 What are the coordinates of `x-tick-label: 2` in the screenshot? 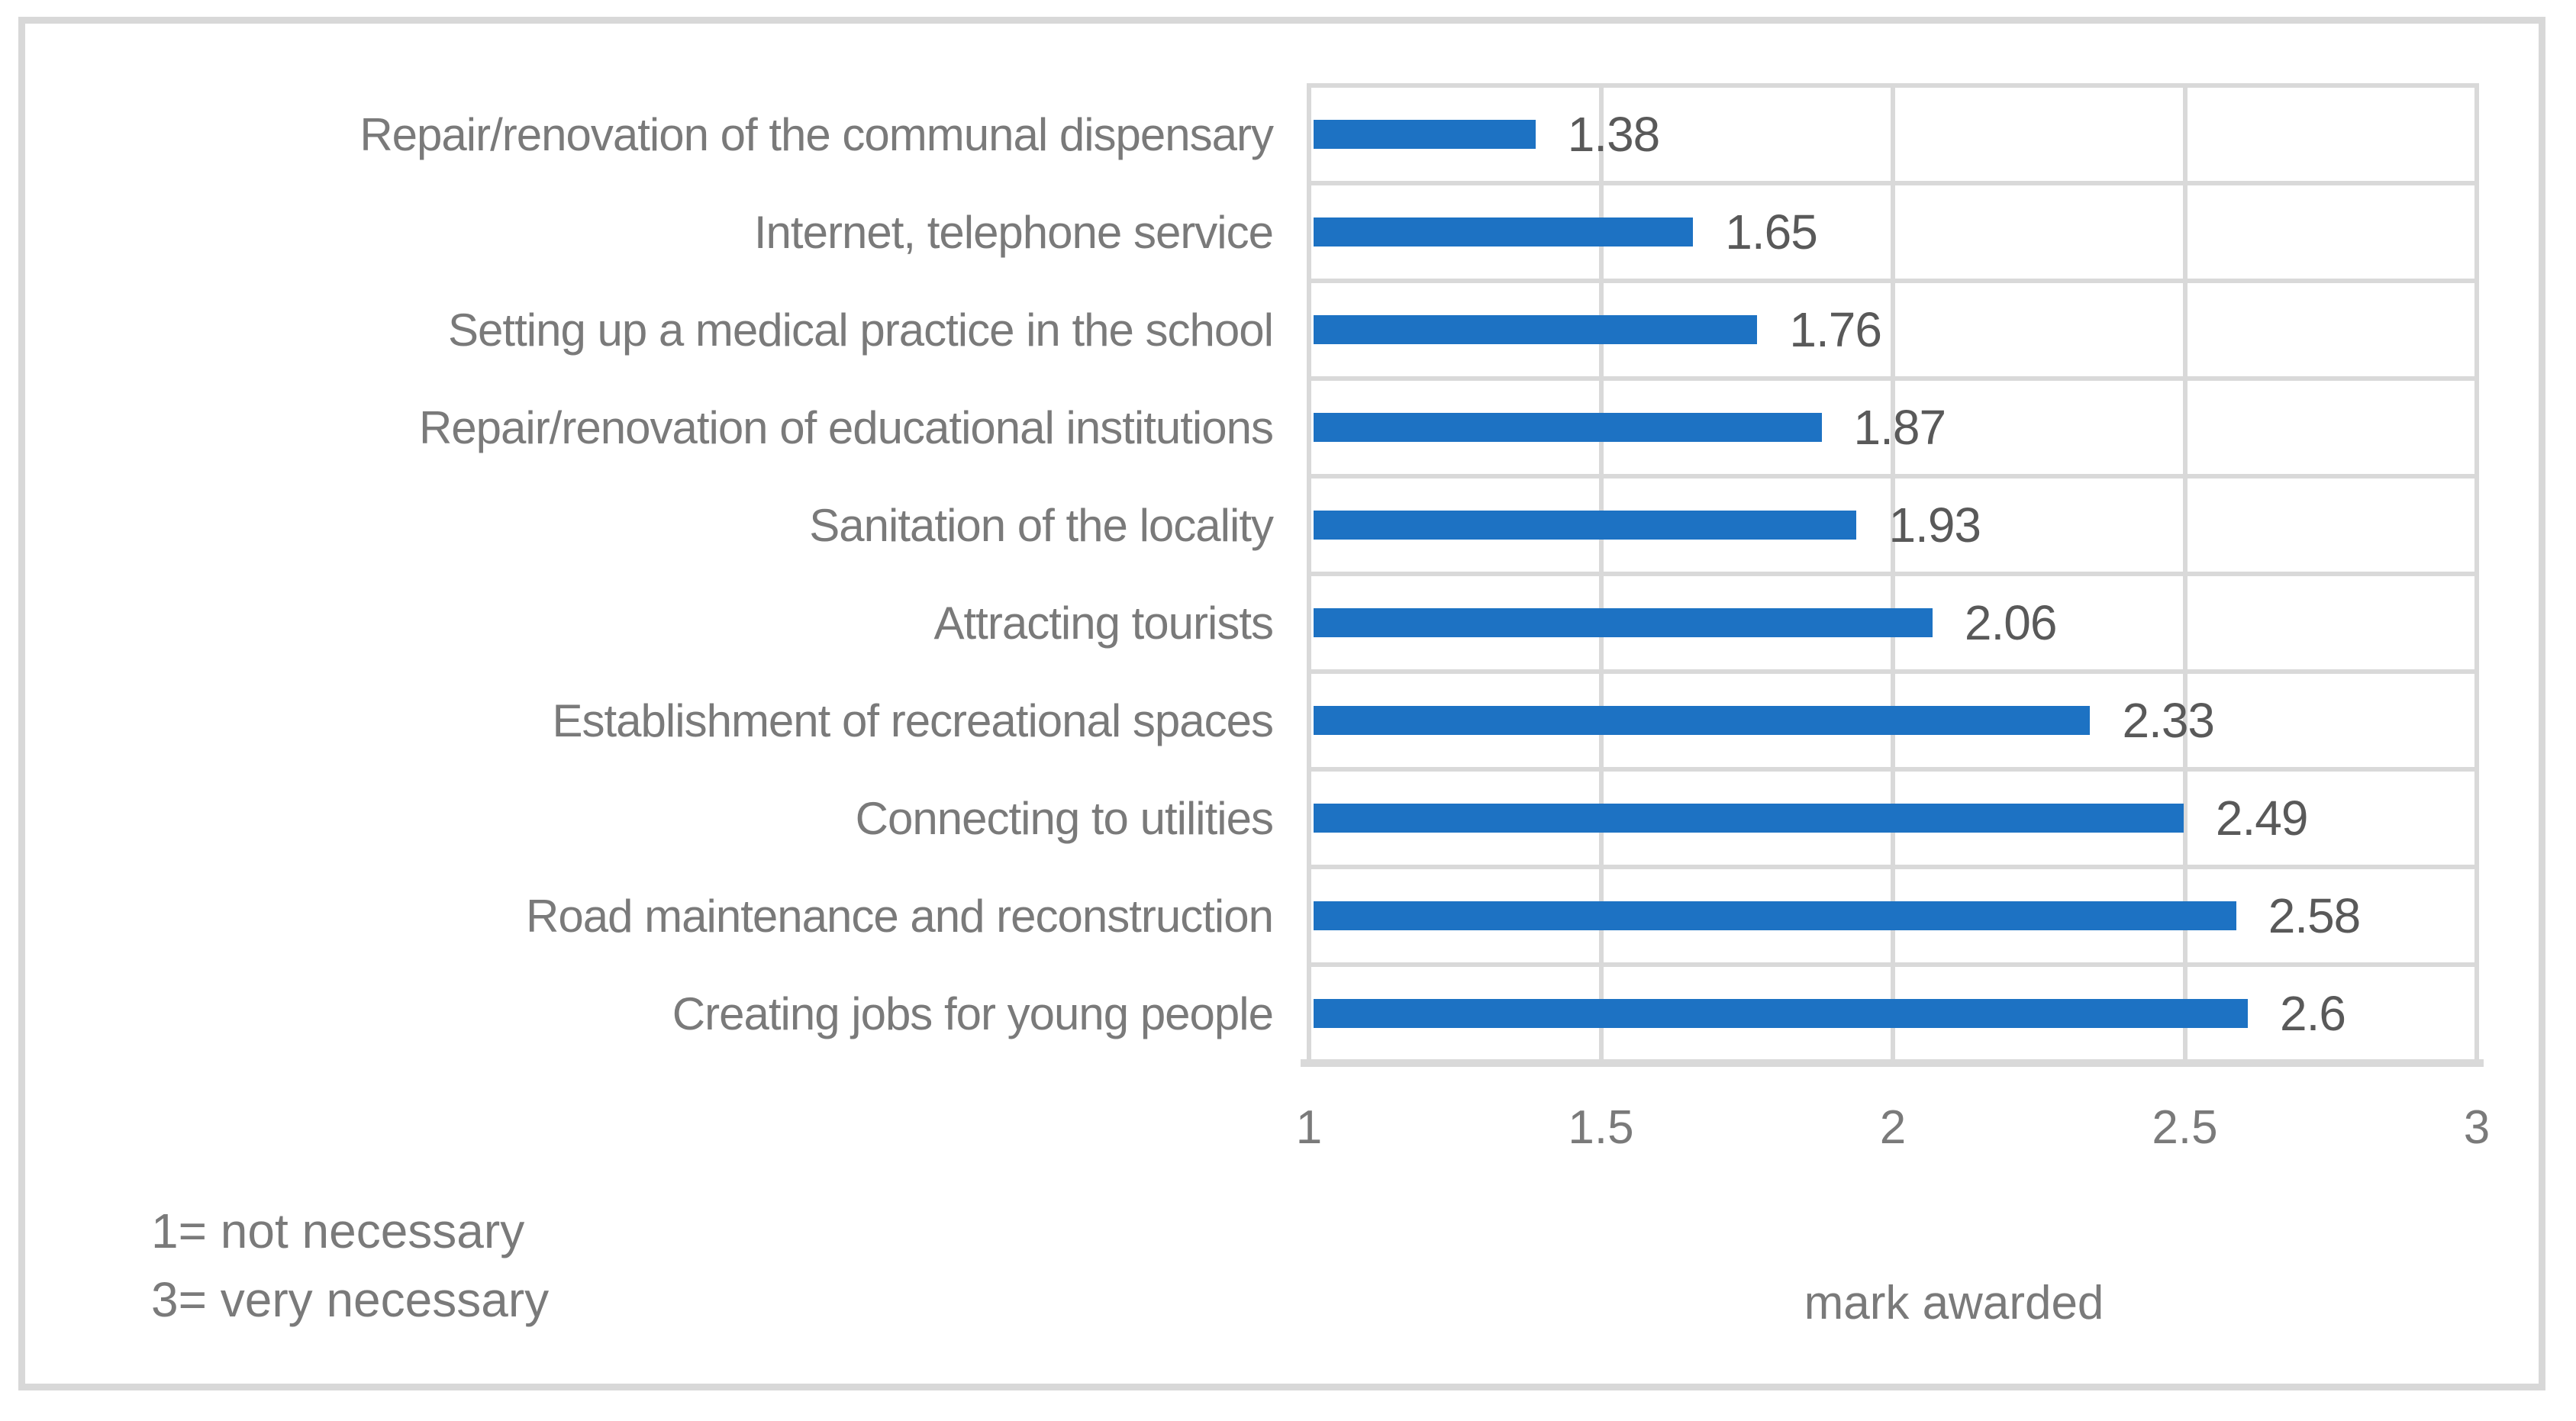 It's located at (1893, 1127).